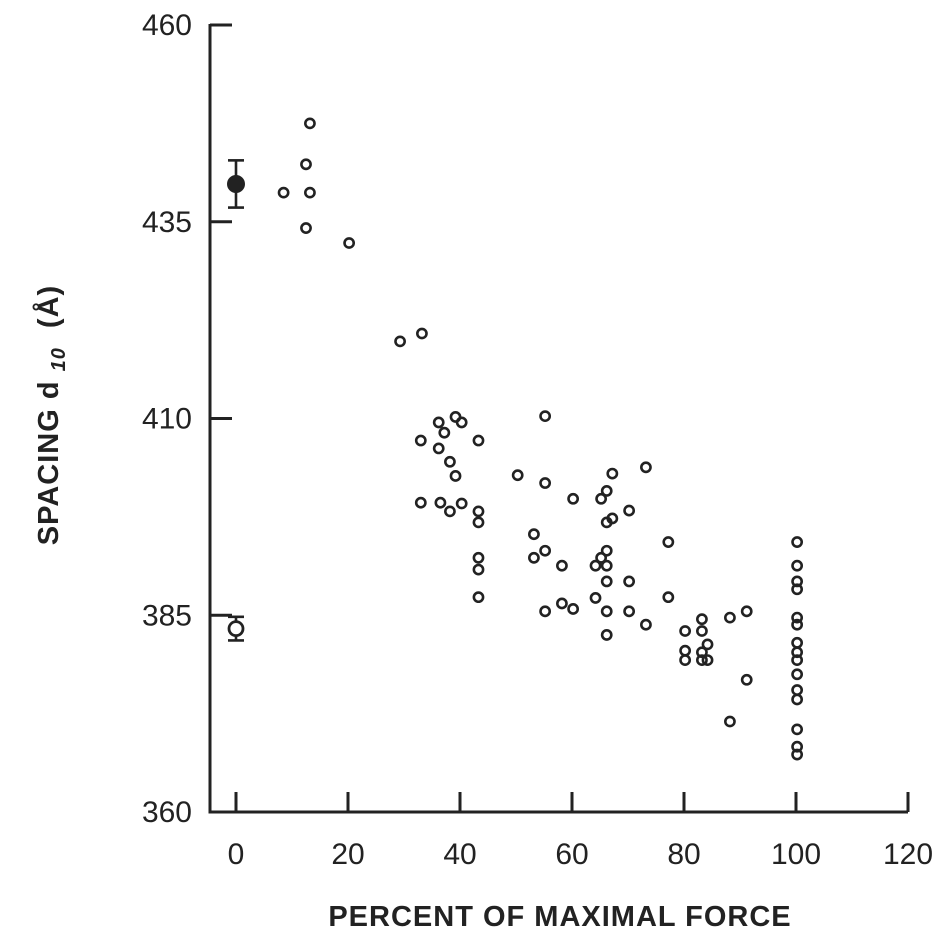  Describe the element at coordinates (580, 831) in the screenshot. I see `x-ticks: 0 20 40 60 80 100 120` at that location.